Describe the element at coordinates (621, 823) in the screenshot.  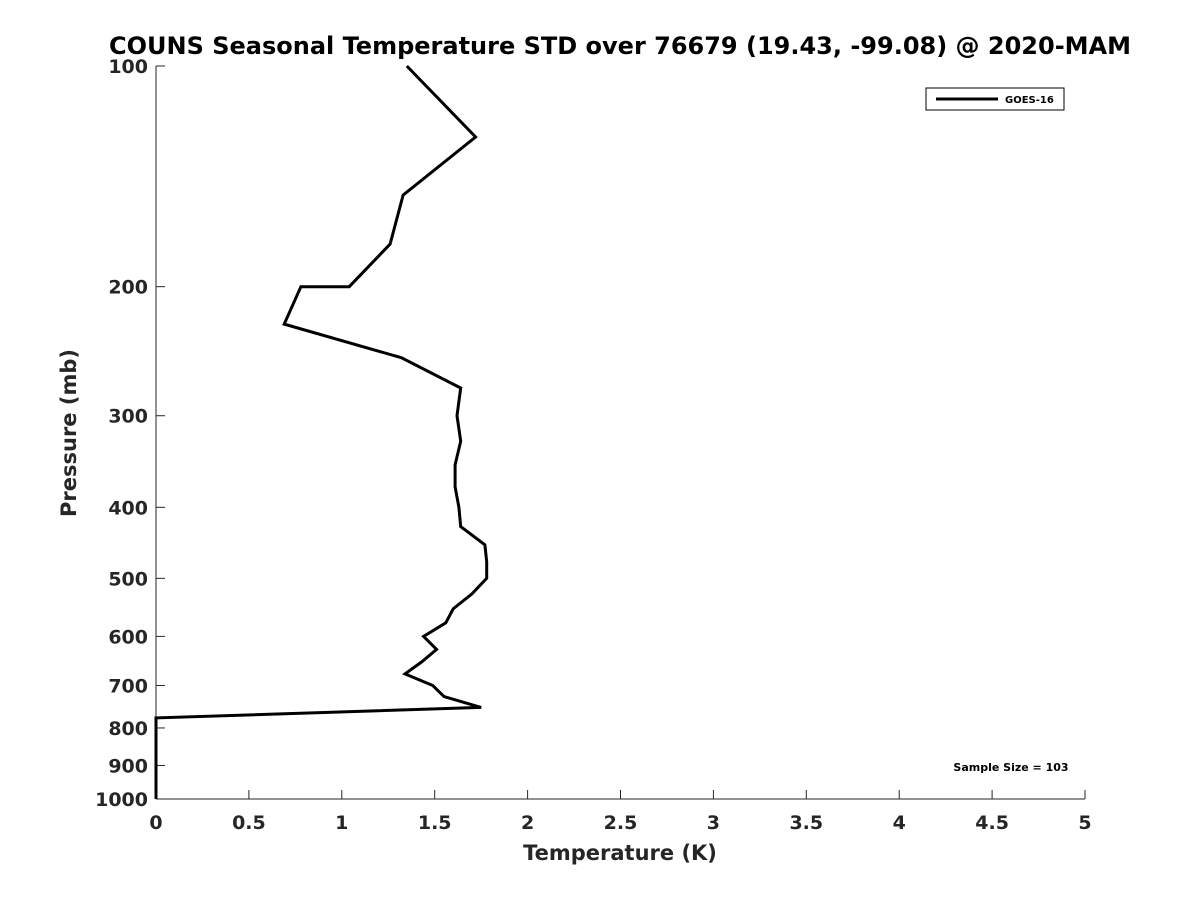
I see `x-tick-label: 2.5` at that location.